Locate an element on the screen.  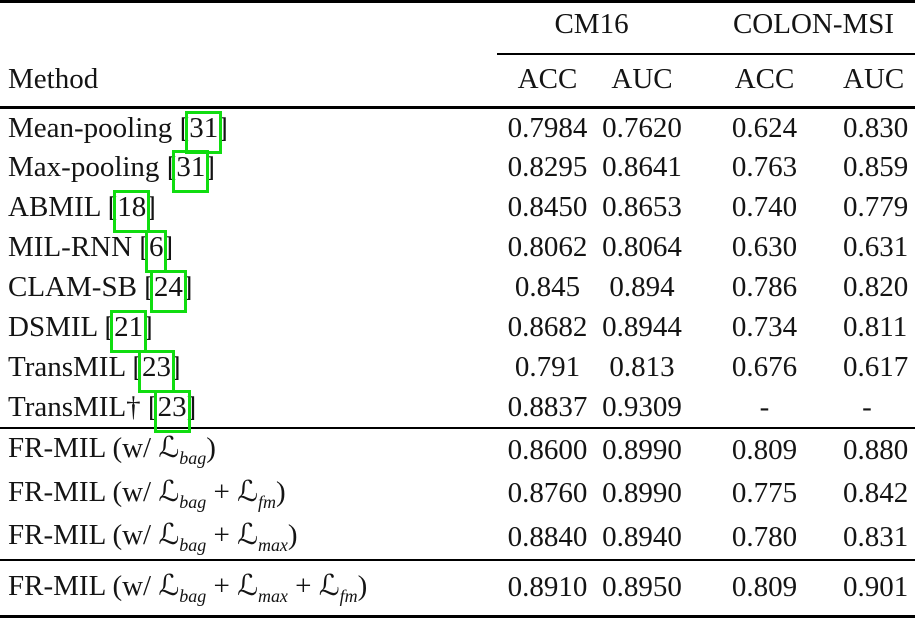
value-cell: 0.813 is located at coordinates (642, 367).